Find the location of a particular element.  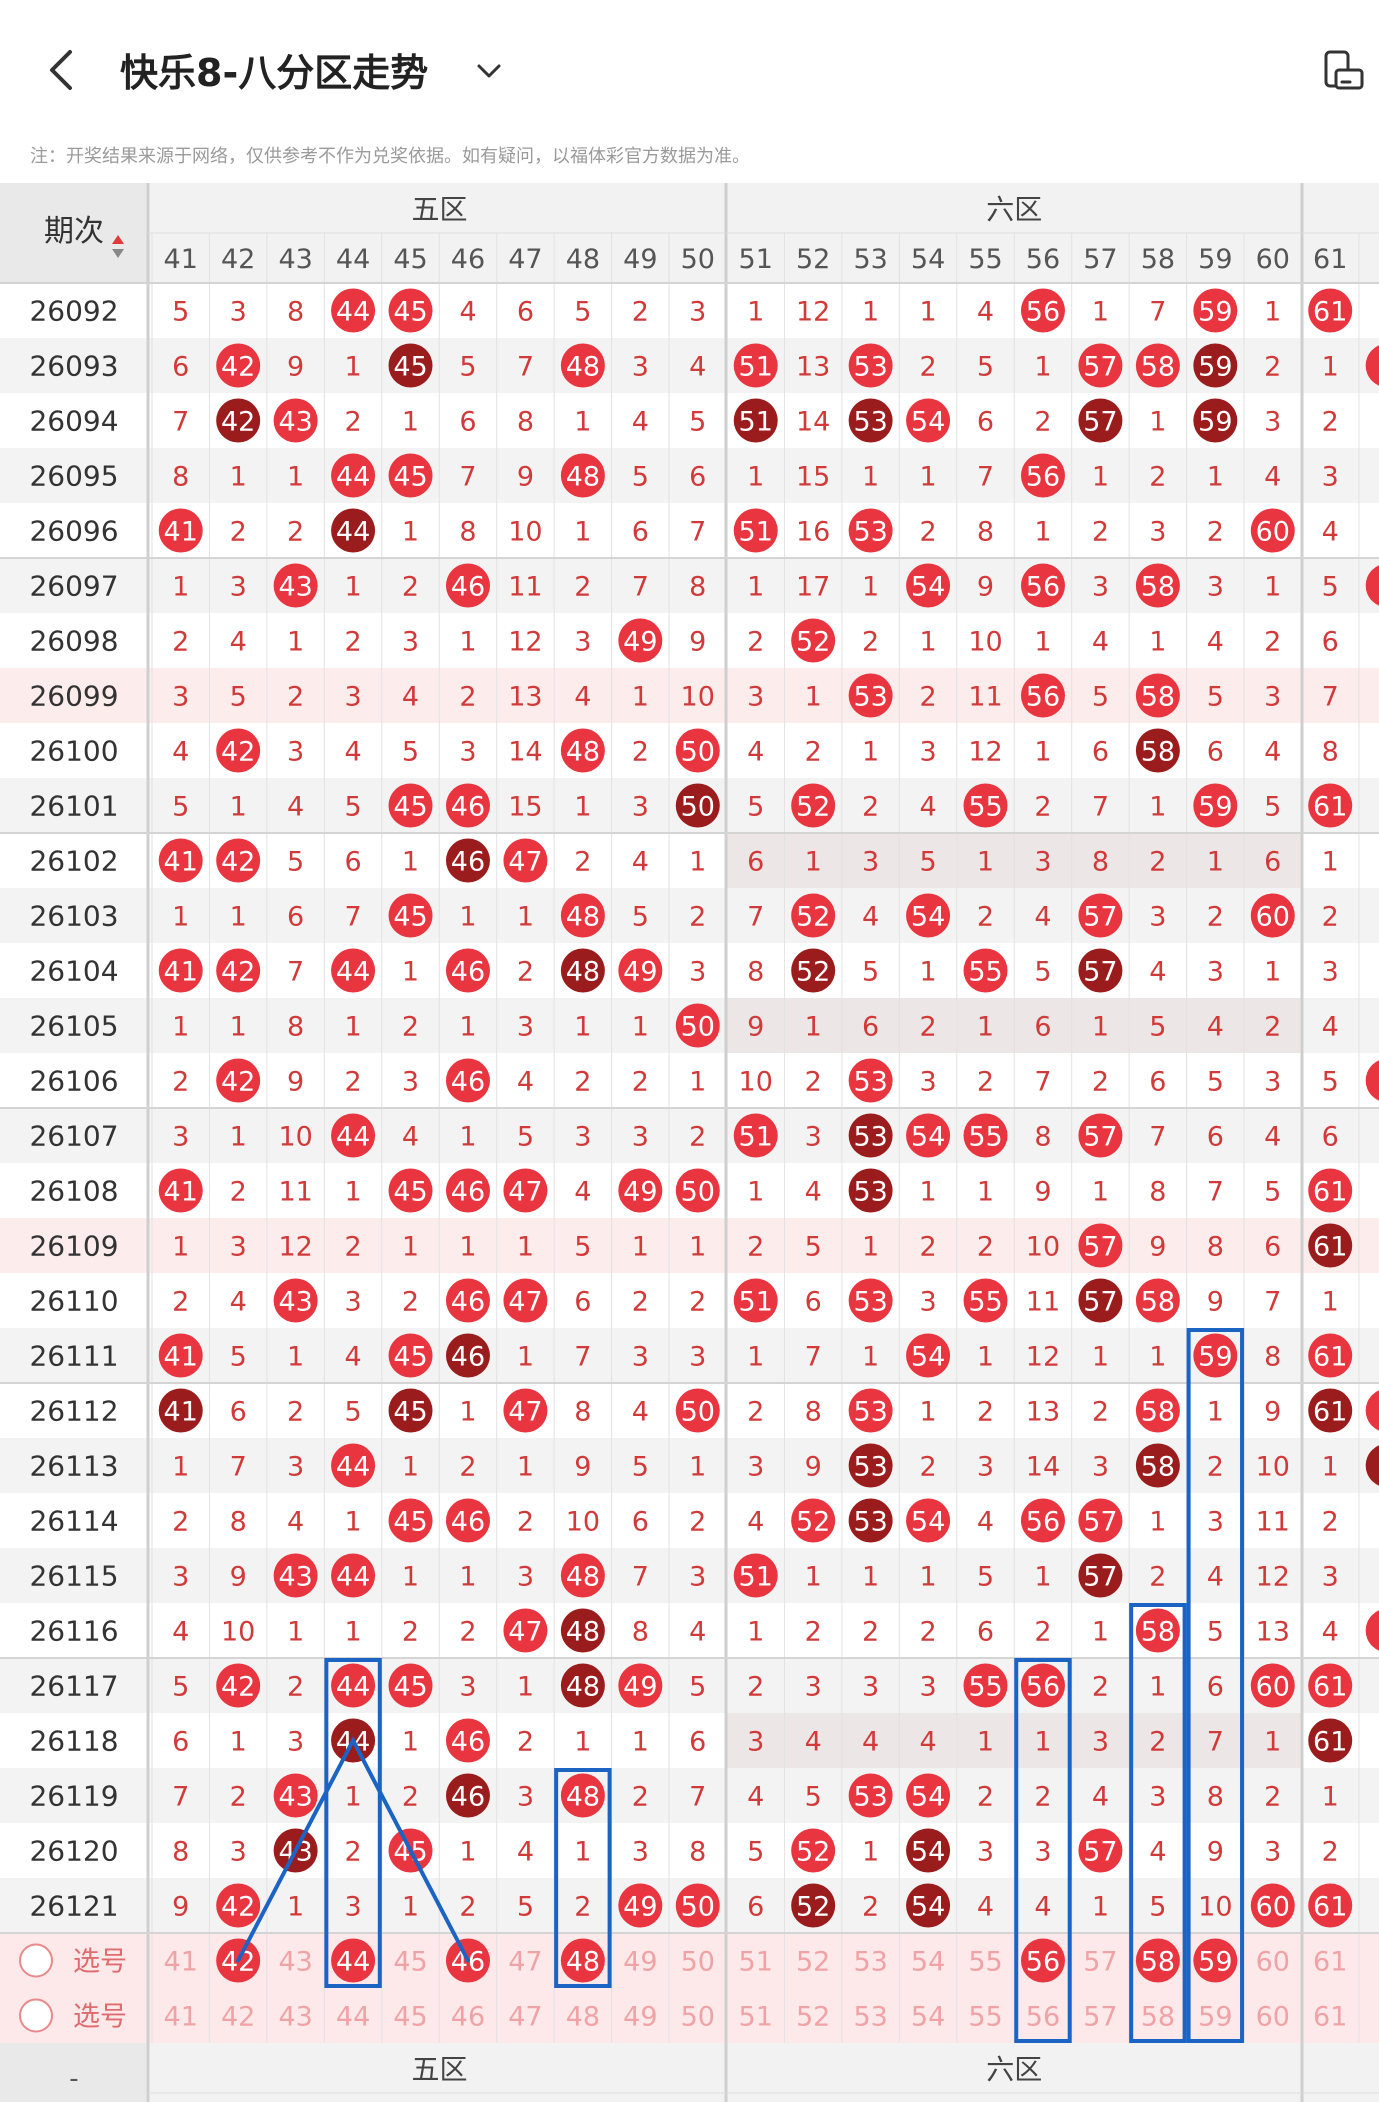

missing-count: 16 is located at coordinates (813, 532).